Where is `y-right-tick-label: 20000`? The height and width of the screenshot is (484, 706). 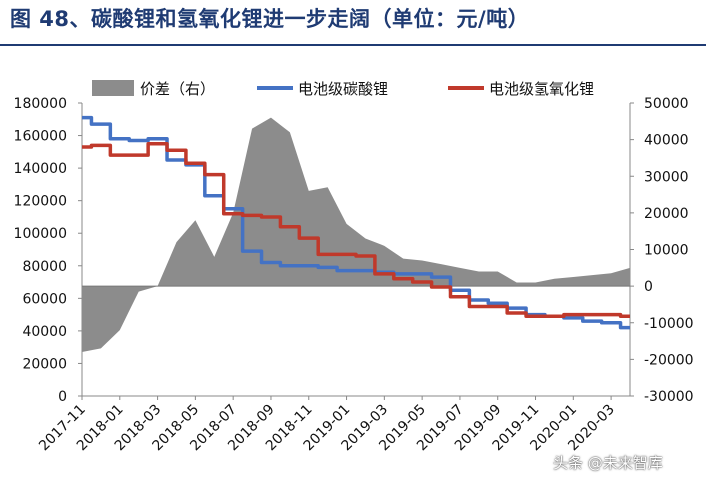 y-right-tick-label: 20000 is located at coordinates (666, 214).